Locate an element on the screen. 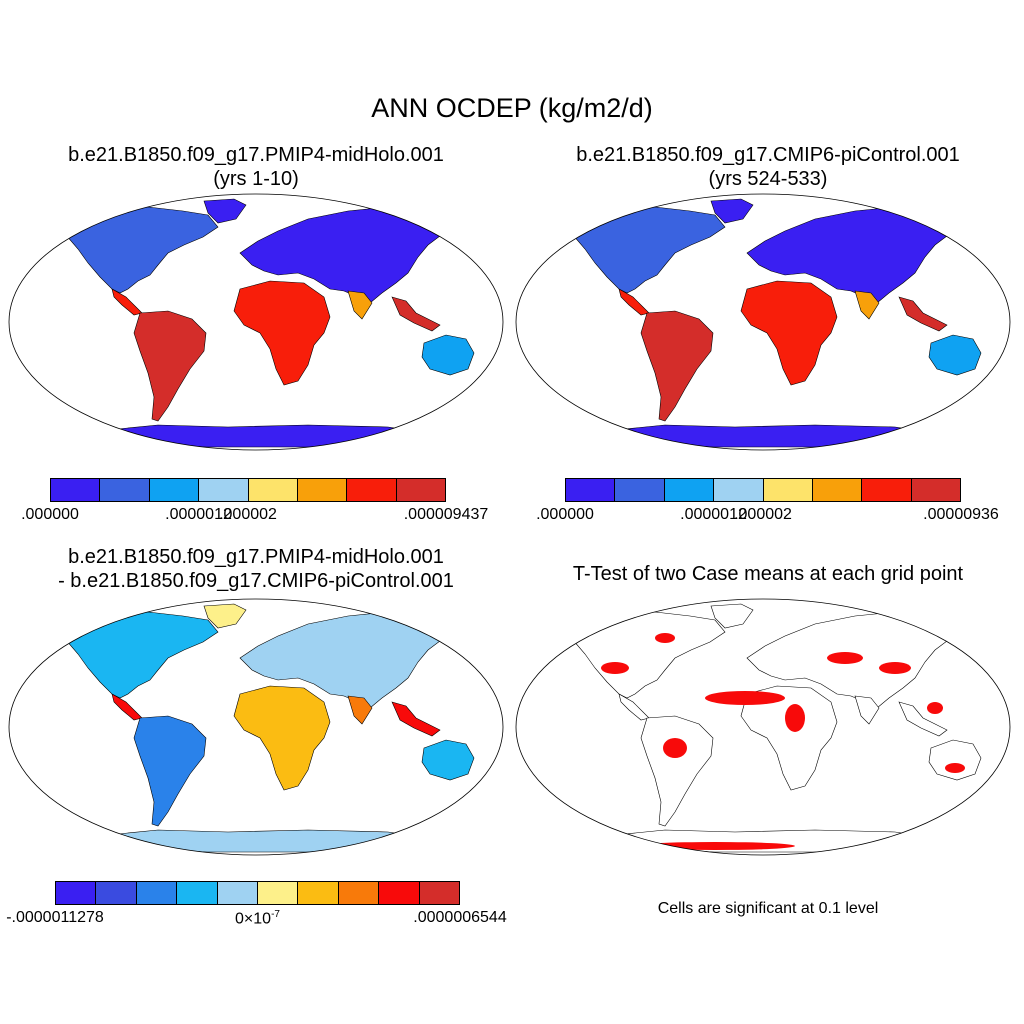  colorbar-label: -.0000011278 is located at coordinates (55, 917).